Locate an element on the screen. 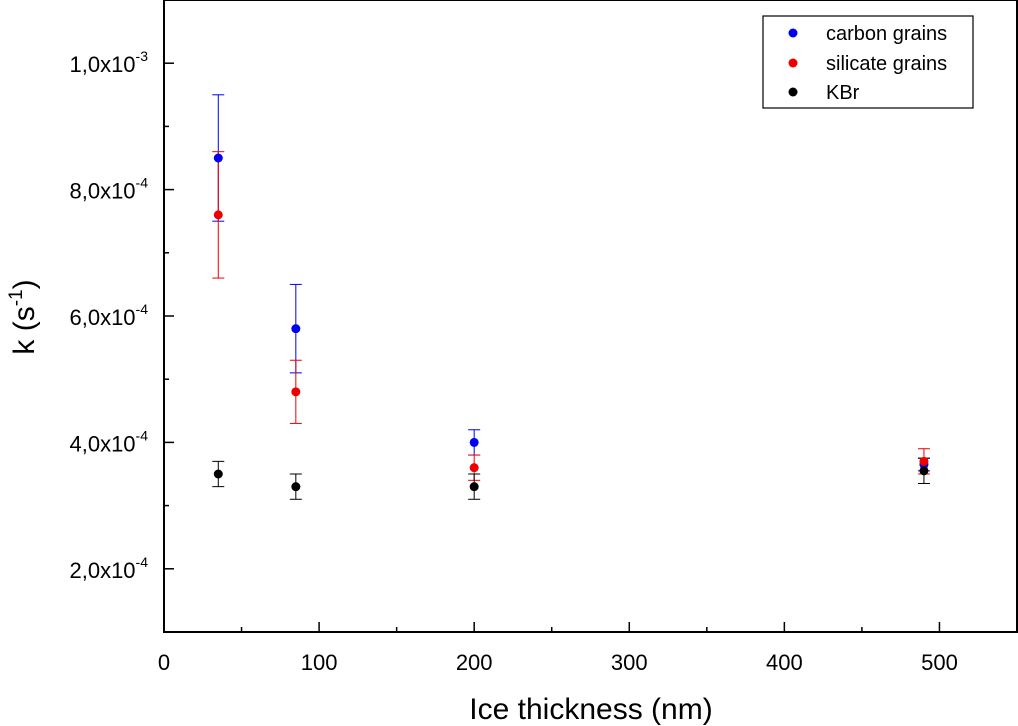 The height and width of the screenshot is (726, 1018). x-tick-label-300: 300 is located at coordinates (629, 662).